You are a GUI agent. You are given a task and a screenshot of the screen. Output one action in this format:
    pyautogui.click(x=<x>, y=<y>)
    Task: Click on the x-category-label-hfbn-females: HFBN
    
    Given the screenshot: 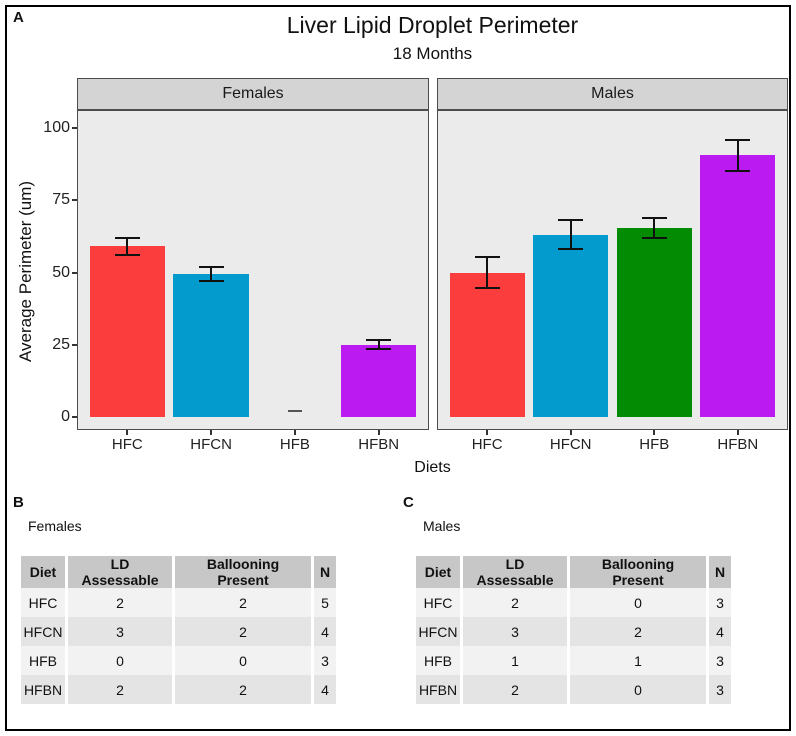 What is the action you would take?
    pyautogui.click(x=379, y=444)
    